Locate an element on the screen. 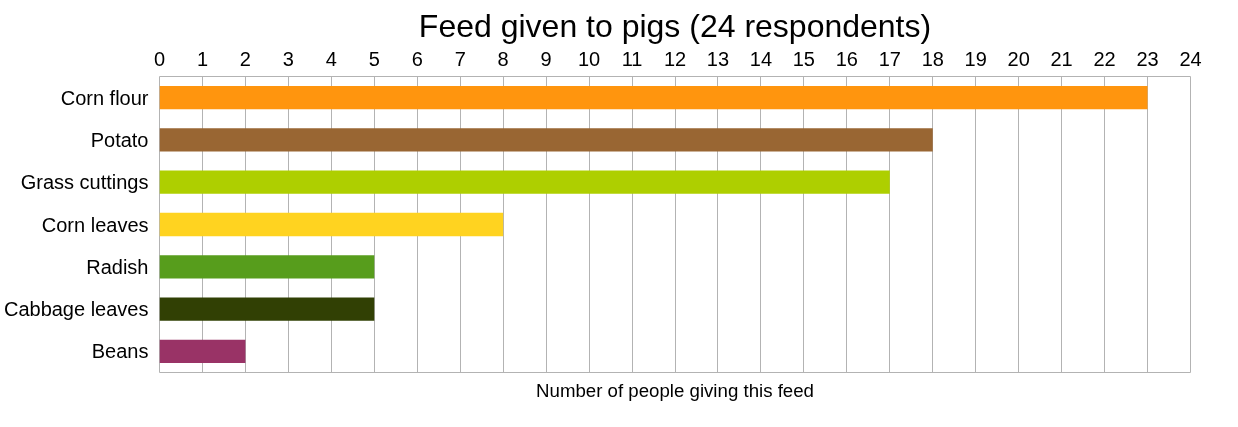 Image resolution: width=1238 pixels, height=427 pixels. y-tick-label: Potato is located at coordinates (119, 139).